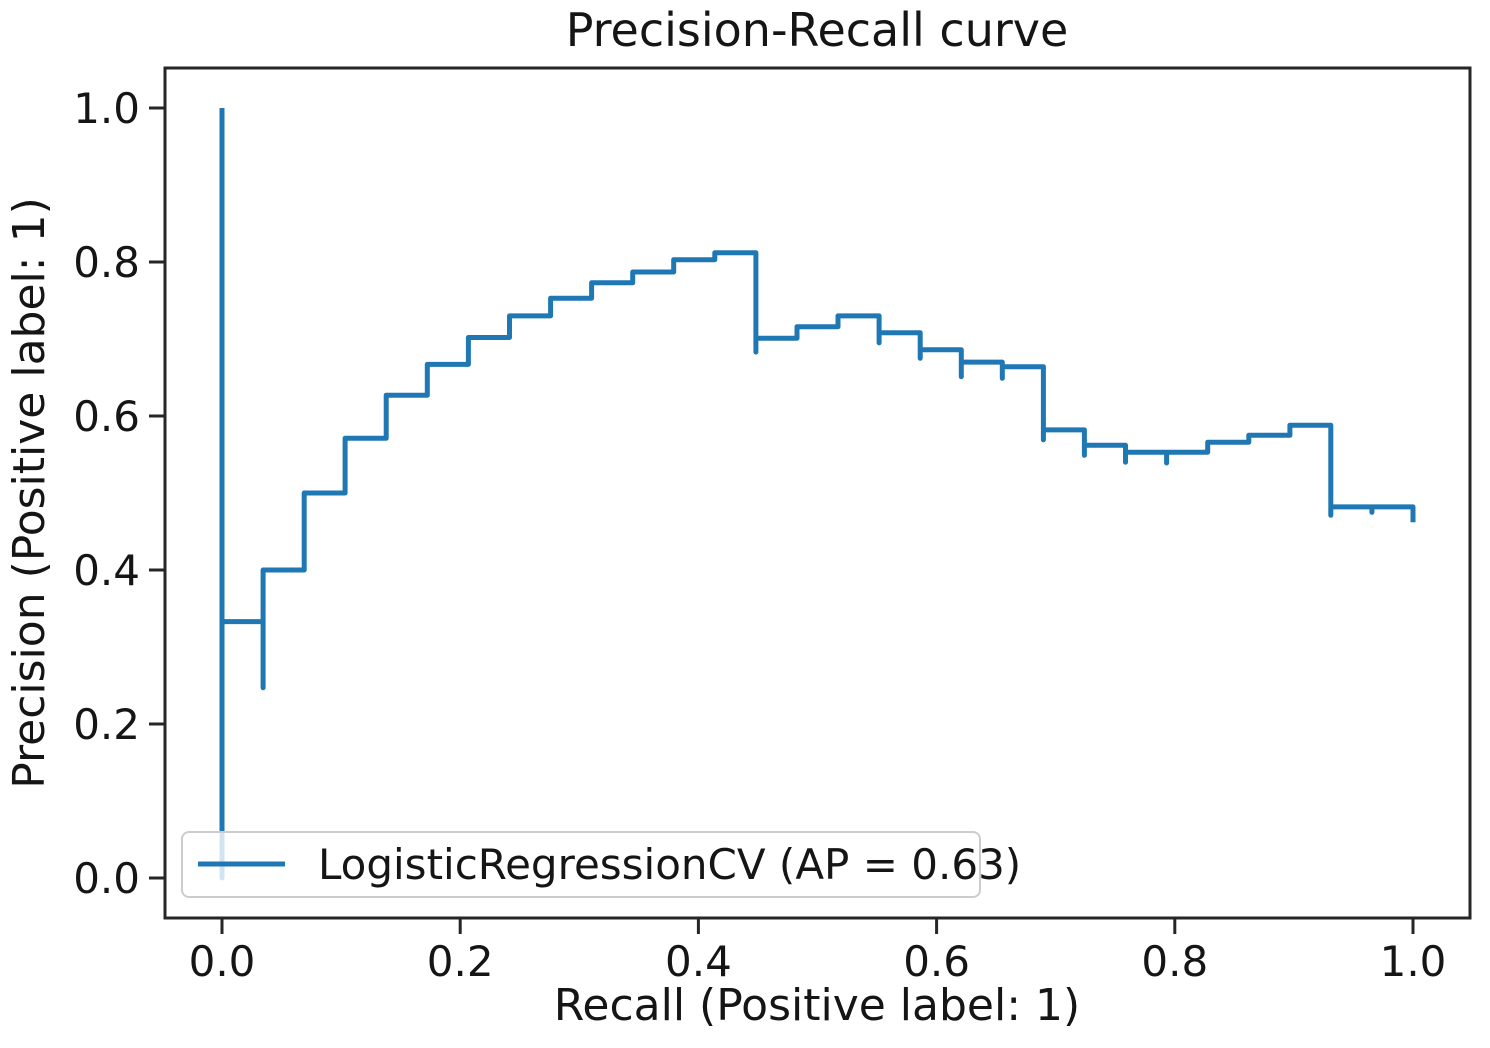  What do you see at coordinates (698, 961) in the screenshot?
I see `x-tick-label: 0.4` at bounding box center [698, 961].